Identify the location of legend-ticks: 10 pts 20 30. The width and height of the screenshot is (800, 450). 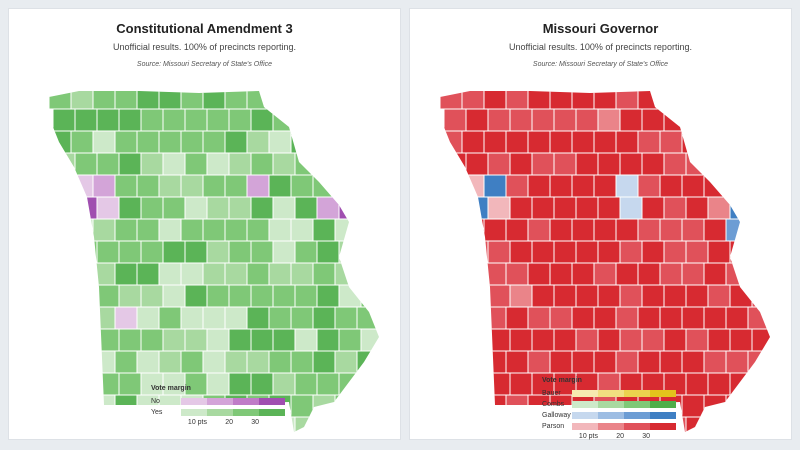
(233, 422).